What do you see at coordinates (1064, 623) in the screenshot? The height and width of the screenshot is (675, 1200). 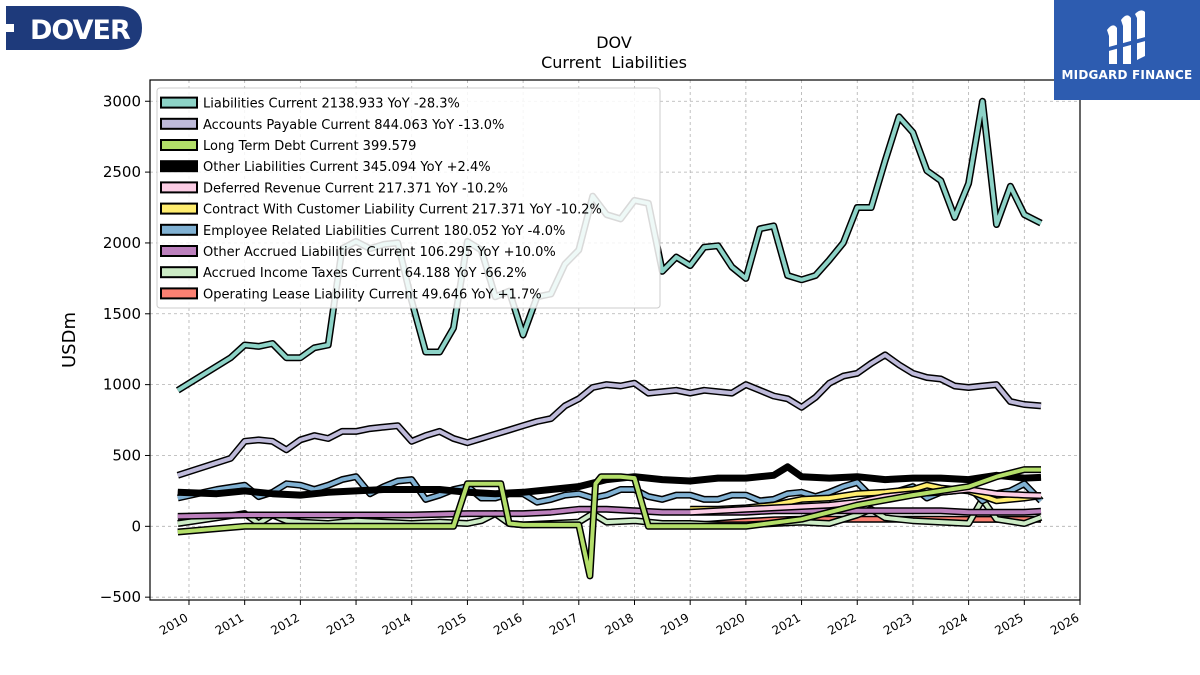 I see `x-tick-label: 2026` at bounding box center [1064, 623].